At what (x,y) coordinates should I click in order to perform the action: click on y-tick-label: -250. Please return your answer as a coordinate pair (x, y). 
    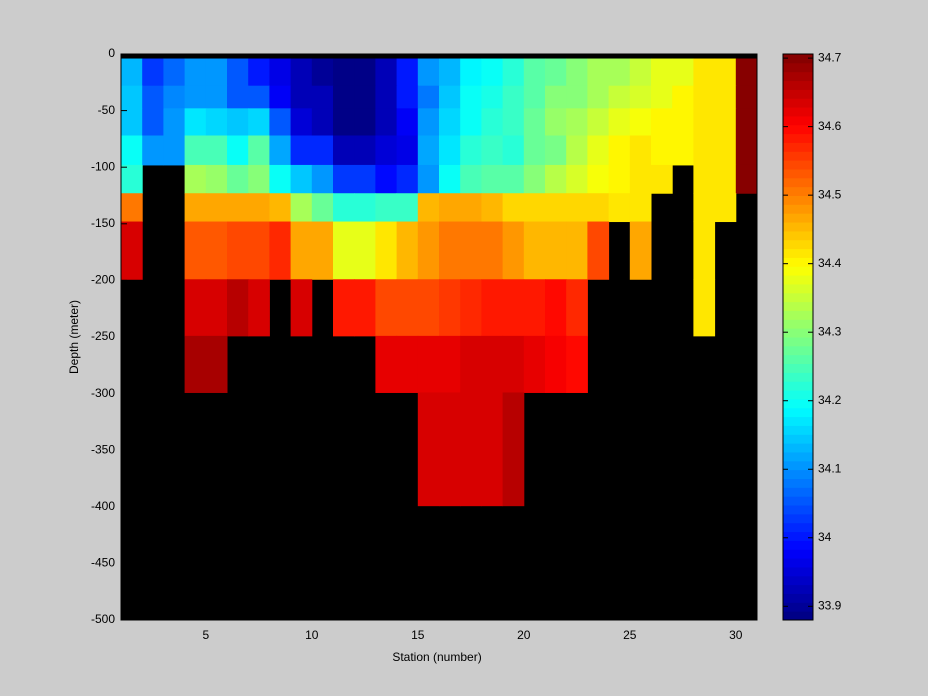
    Looking at the image, I should click on (103, 336).